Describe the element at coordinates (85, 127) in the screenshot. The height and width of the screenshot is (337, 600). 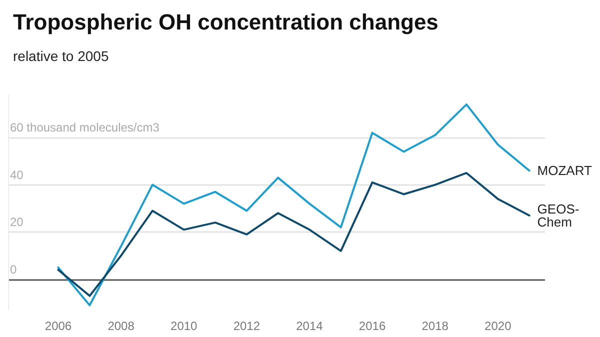
I see `y-tick-label: 60 thousand molecules/cm3` at that location.